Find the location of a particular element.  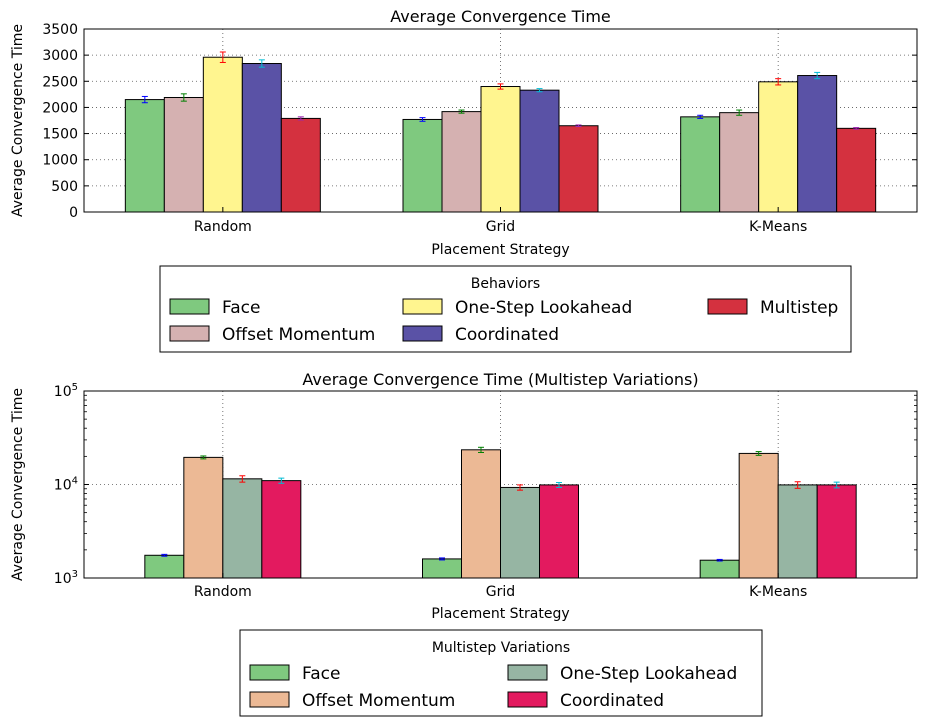

y-tick-label: 2000 is located at coordinates (60, 108).